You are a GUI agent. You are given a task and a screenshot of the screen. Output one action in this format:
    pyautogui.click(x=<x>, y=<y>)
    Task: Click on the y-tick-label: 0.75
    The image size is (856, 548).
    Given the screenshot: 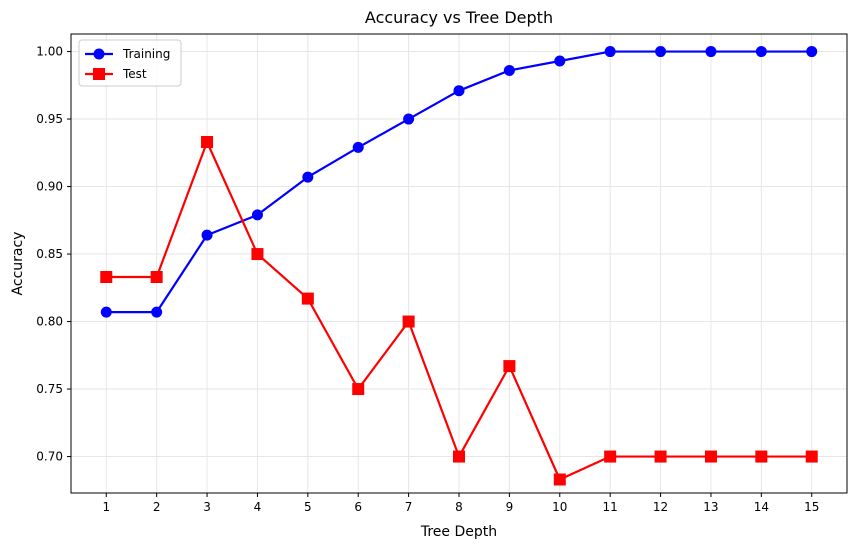 What is the action you would take?
    pyautogui.click(x=49, y=389)
    